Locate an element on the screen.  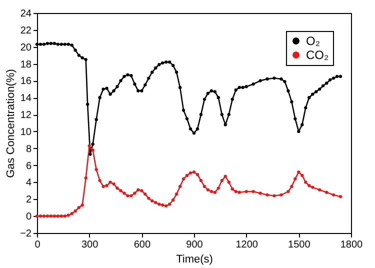
x-tick-label: 300 is located at coordinates (90, 245).